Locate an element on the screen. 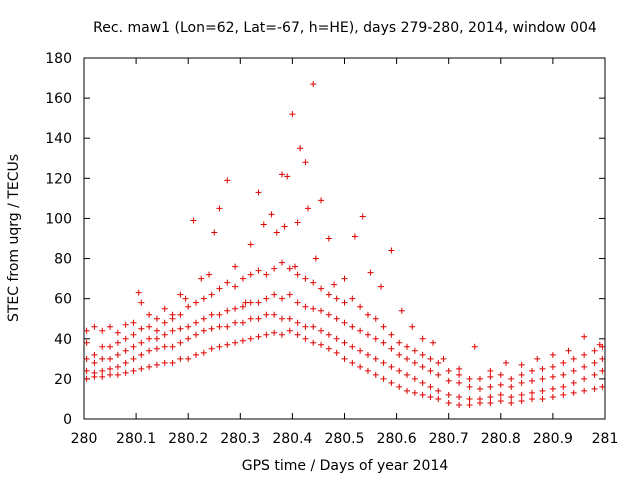 This screenshot has height=480, width=640. x-tick-label: 280 is located at coordinates (84, 439).